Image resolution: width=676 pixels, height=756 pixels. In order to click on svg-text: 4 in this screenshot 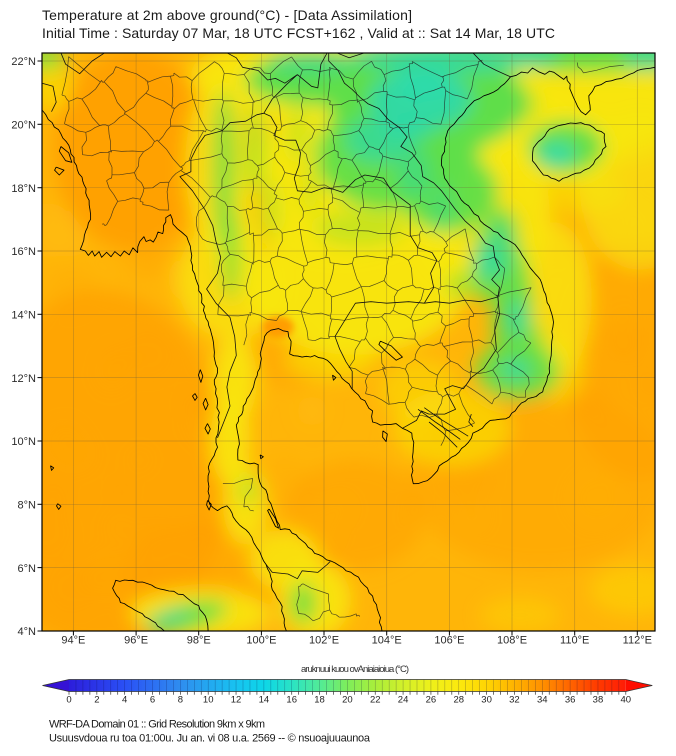, I will do `click(124, 700)`.